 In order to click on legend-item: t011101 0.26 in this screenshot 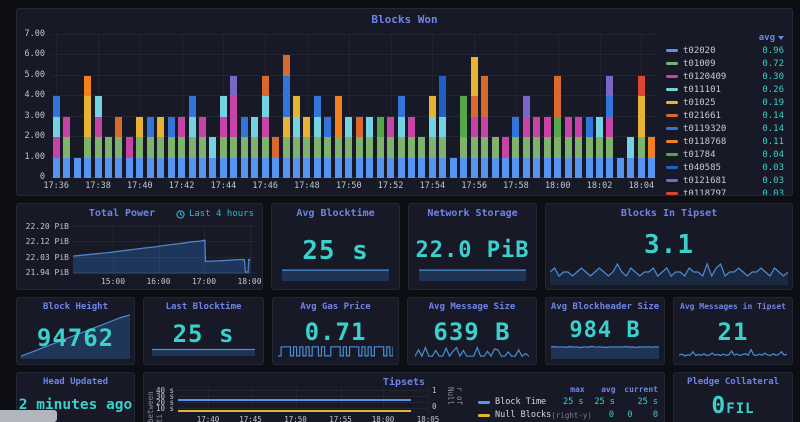, I will do `click(725, 89)`.